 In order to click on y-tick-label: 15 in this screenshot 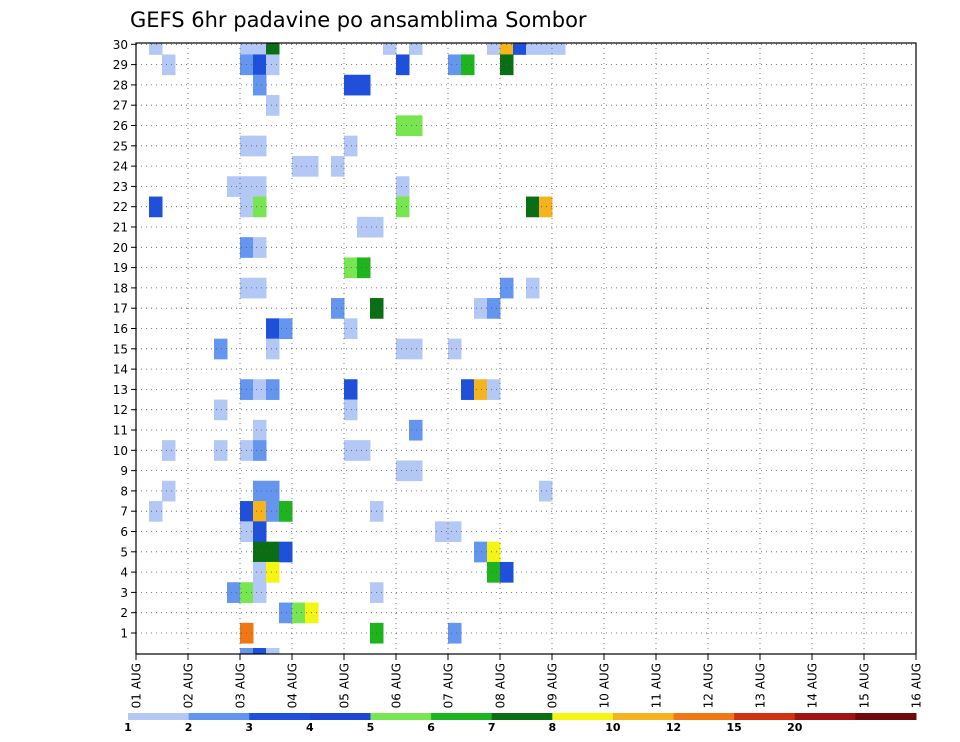, I will do `click(120, 349)`.